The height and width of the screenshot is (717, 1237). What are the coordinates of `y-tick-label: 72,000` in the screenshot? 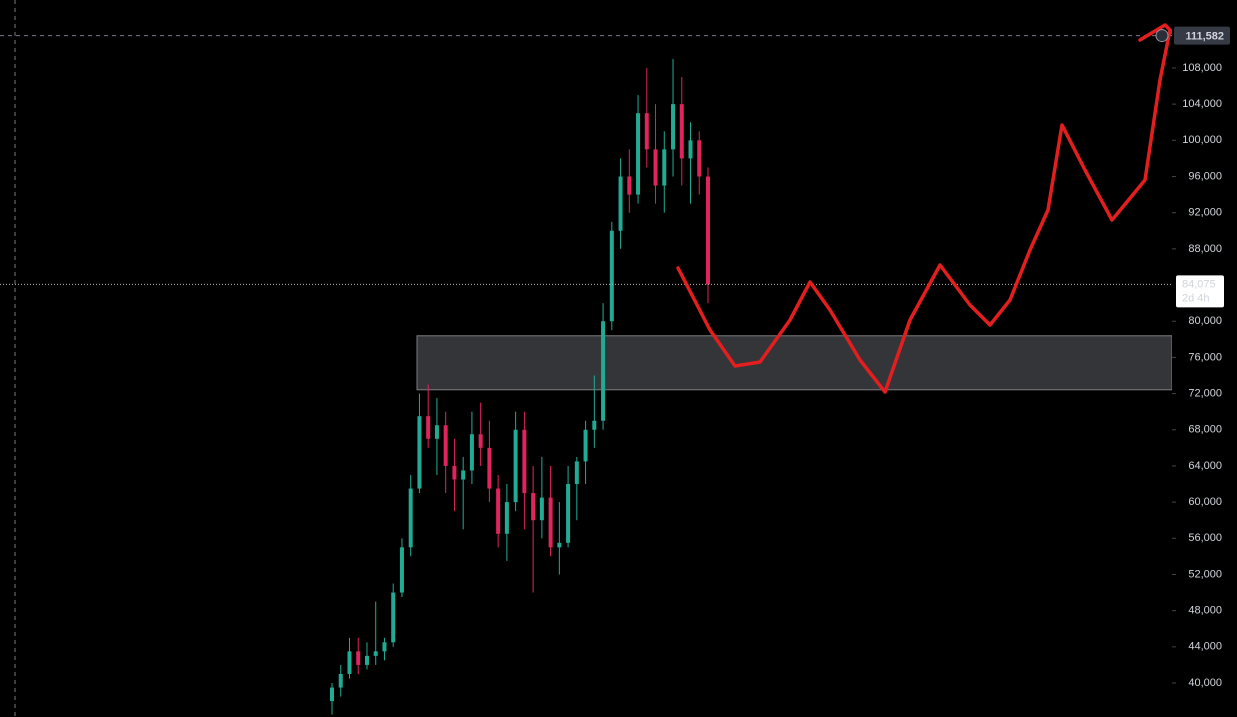 It's located at (1205, 393).